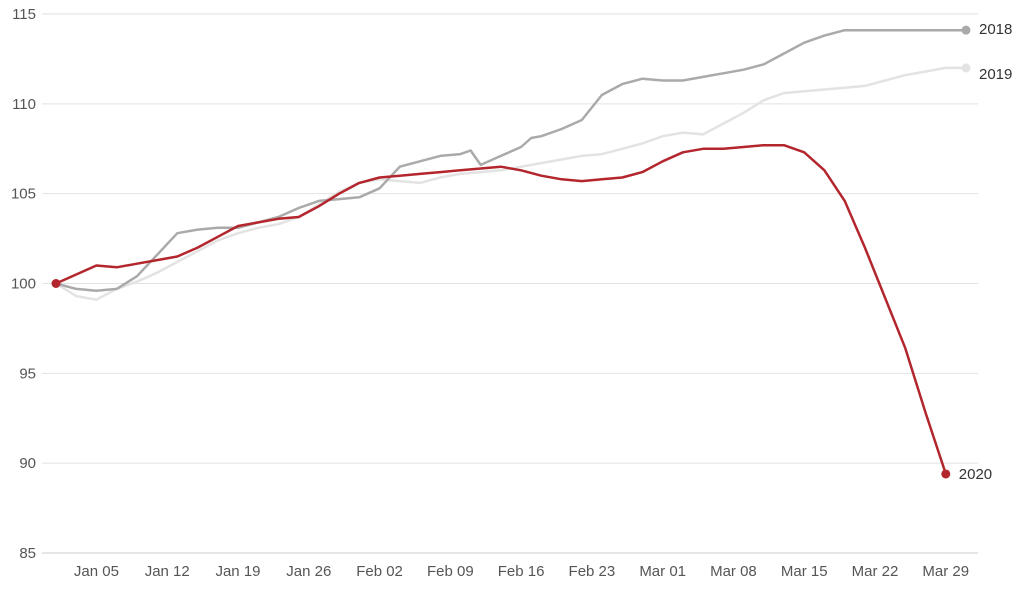 This screenshot has width=1024, height=598. Describe the element at coordinates (975, 474) in the screenshot. I see `series-label-2020: 2020` at that location.